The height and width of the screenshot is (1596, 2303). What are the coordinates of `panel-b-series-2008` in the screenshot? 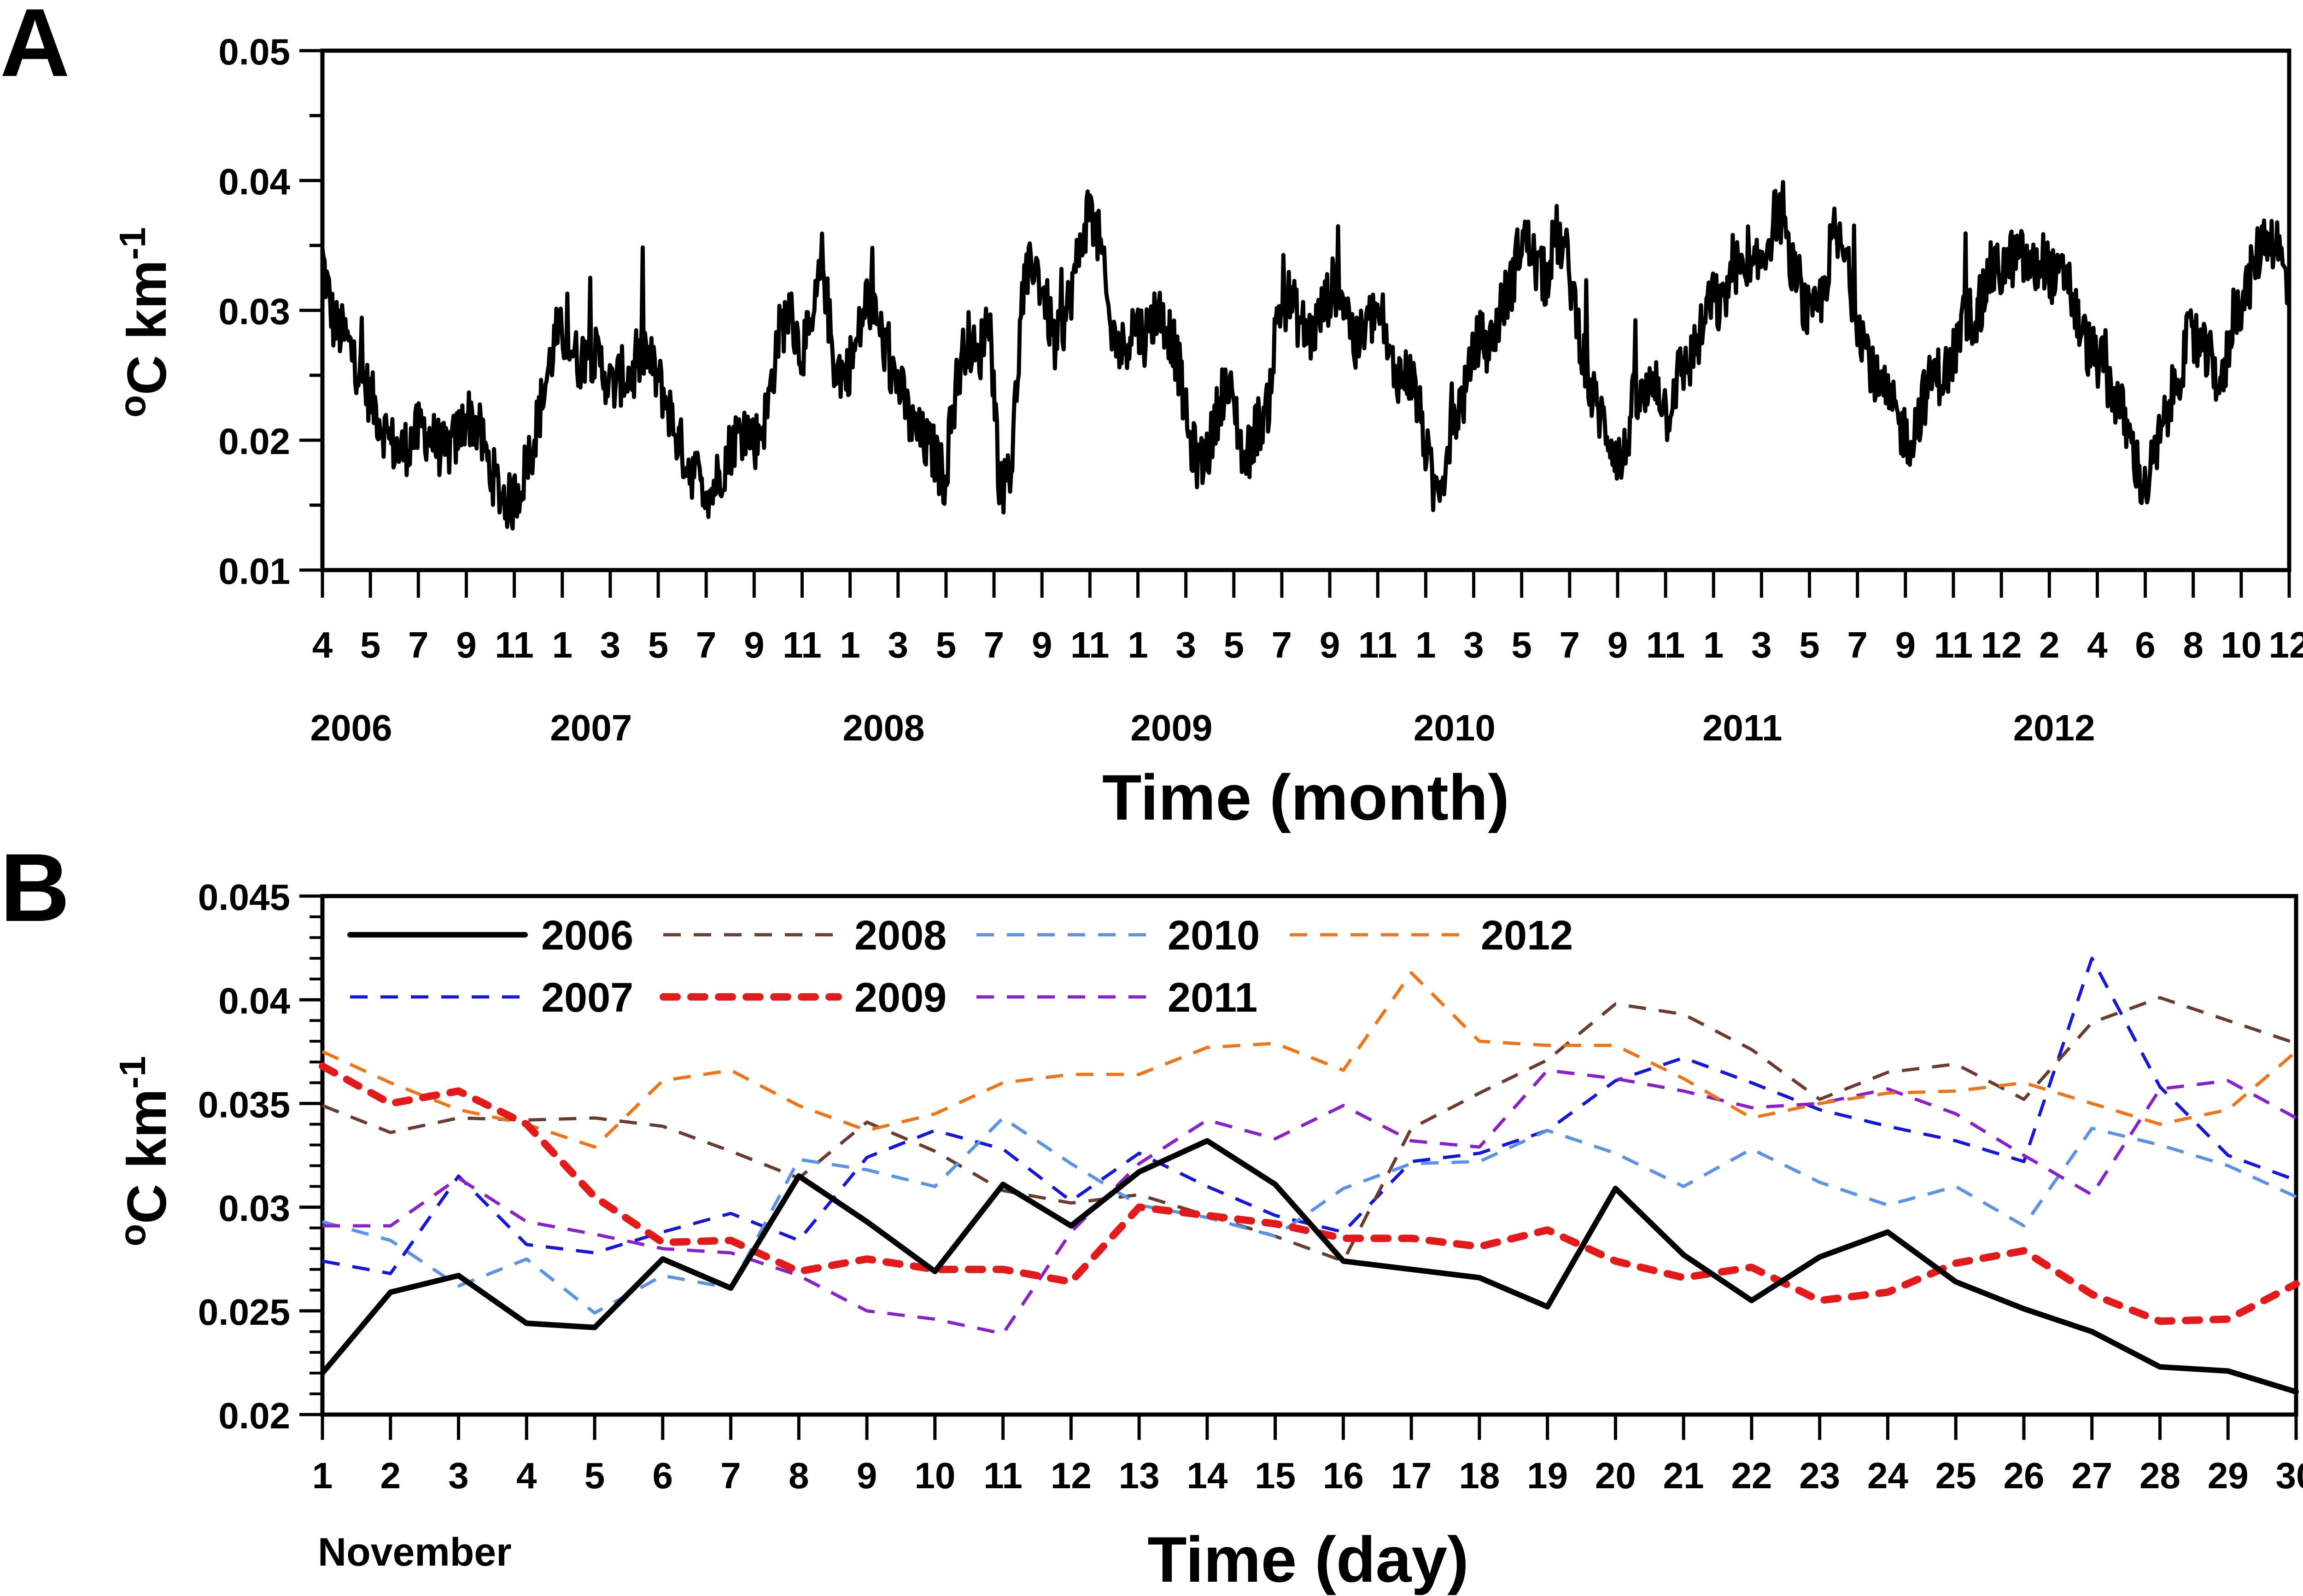 It's located at (1309, 1130).